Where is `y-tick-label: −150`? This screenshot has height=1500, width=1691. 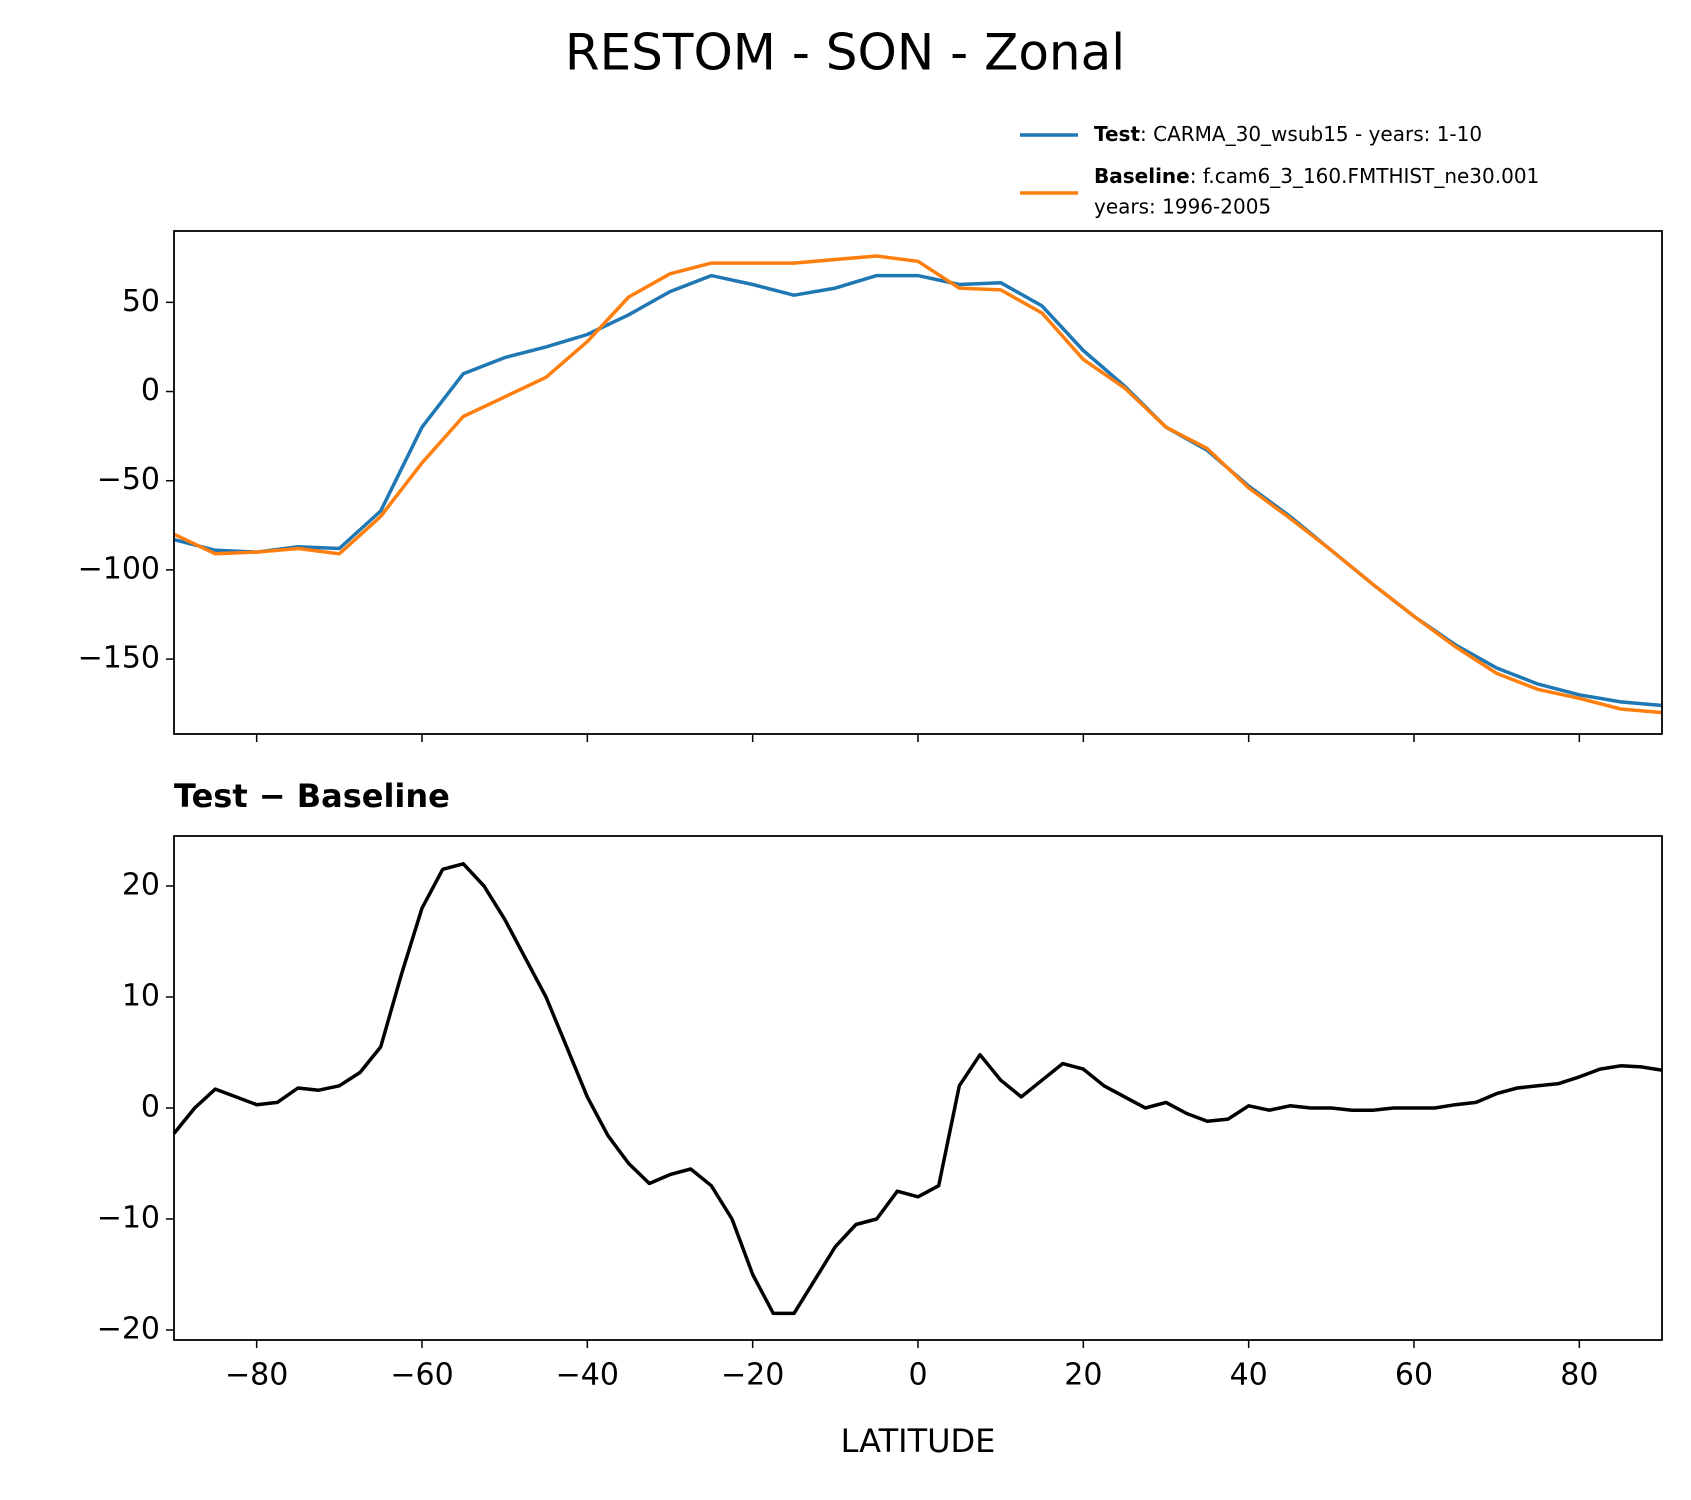 y-tick-label: −150 is located at coordinates (119, 658).